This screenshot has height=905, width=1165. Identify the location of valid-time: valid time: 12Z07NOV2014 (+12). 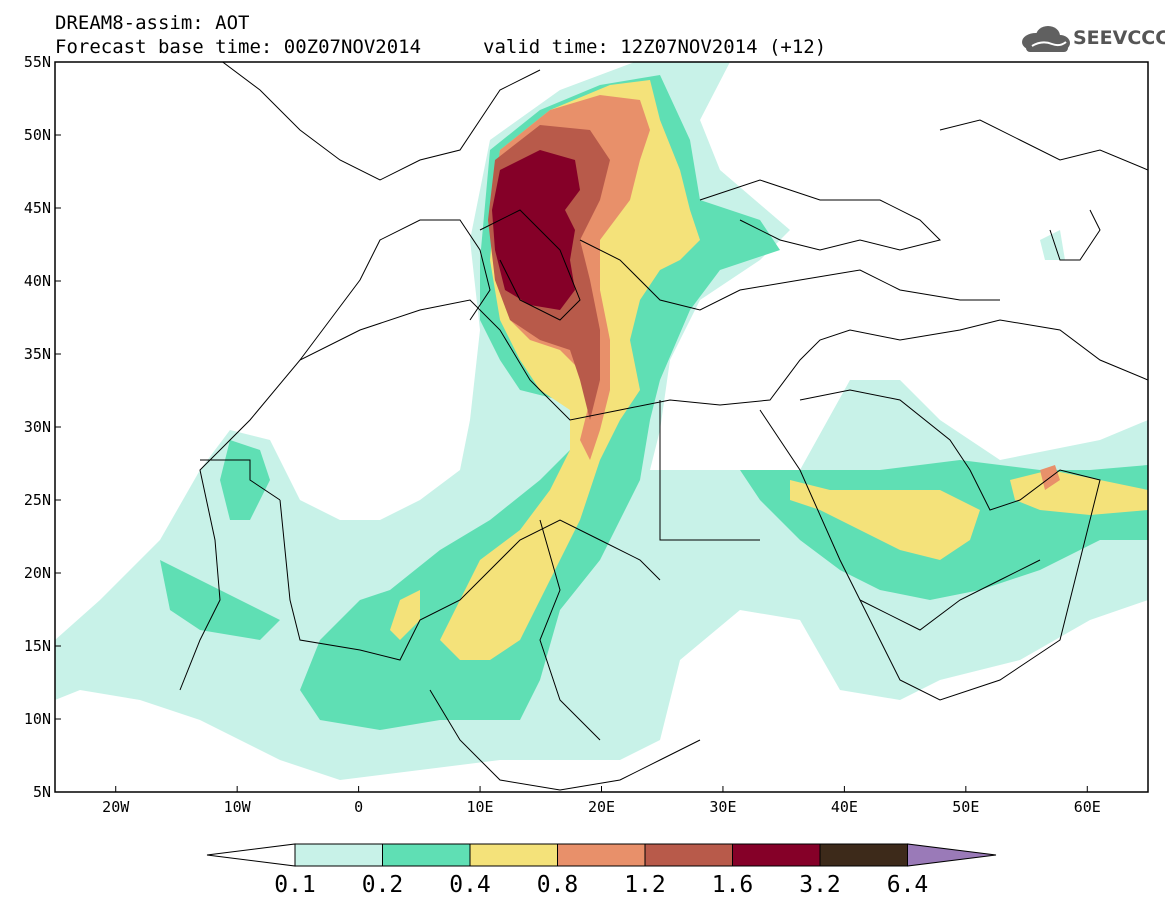
(655, 47).